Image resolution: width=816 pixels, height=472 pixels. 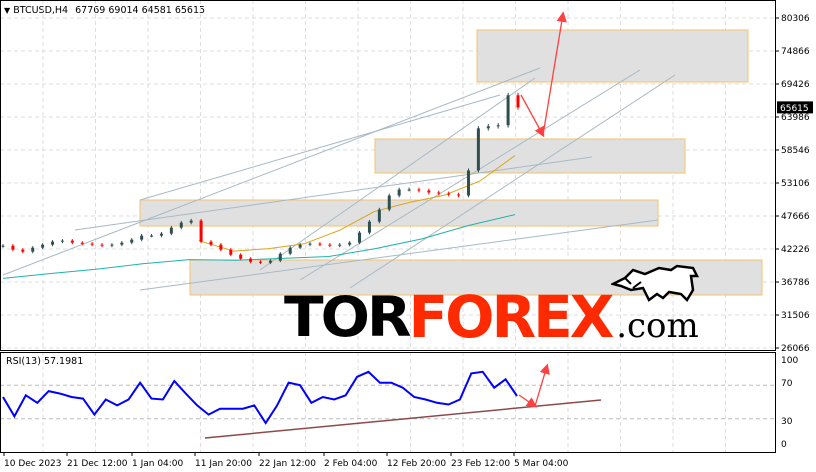 What do you see at coordinates (33, 464) in the screenshot?
I see `time-tick-label: 10 Dec 2023` at bounding box center [33, 464].